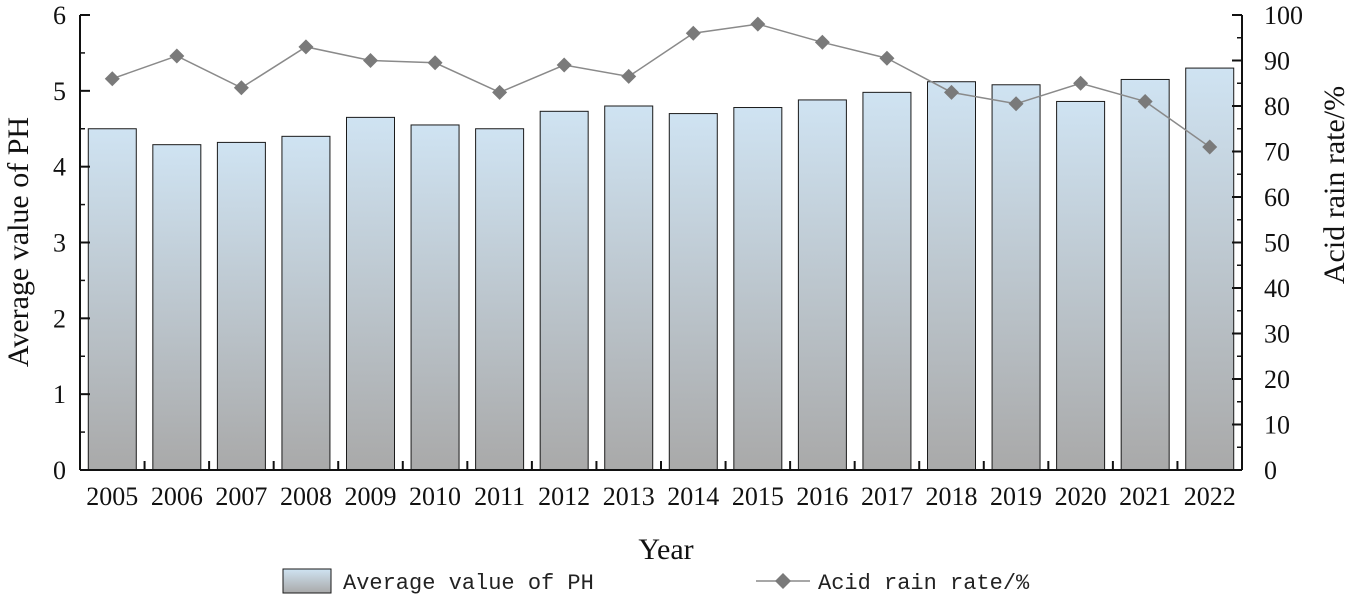  I want to click on bar-2009, so click(370, 293).